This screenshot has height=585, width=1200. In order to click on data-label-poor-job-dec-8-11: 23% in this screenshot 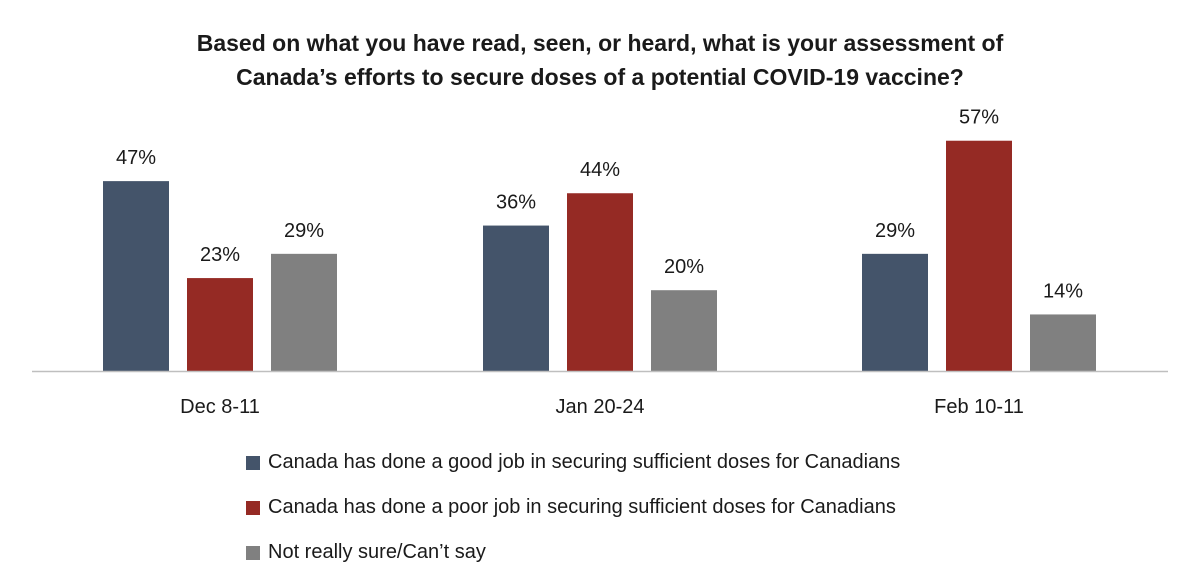, I will do `click(220, 255)`.